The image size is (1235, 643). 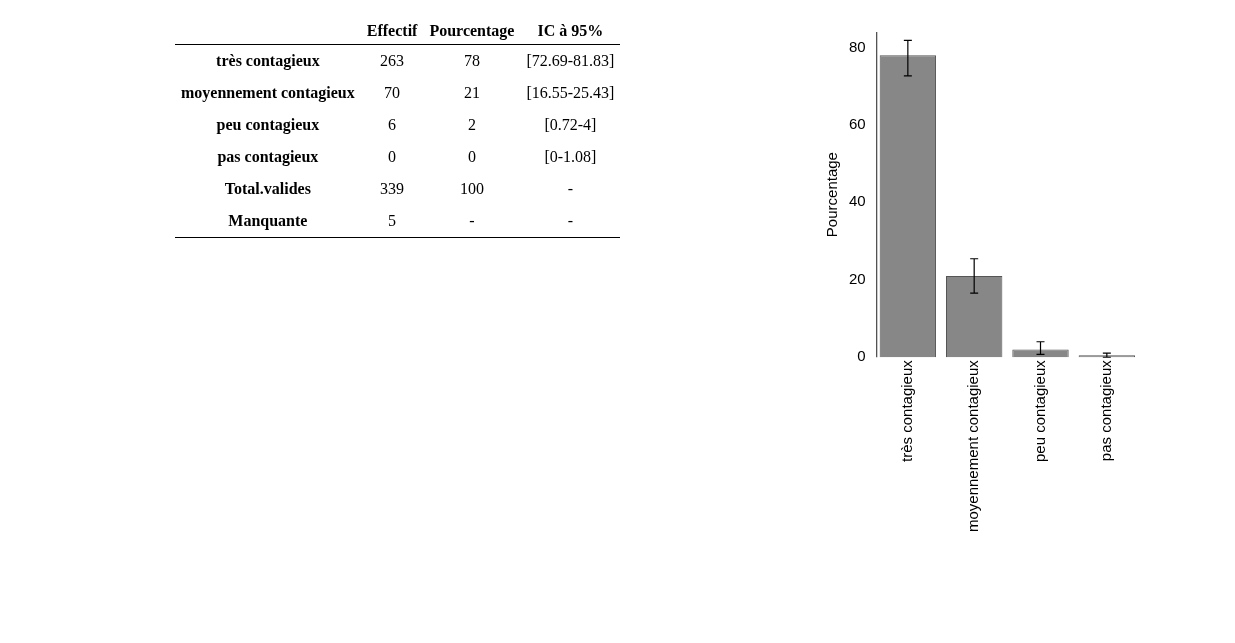 I want to click on y-tick-label: 40, so click(x=857, y=201).